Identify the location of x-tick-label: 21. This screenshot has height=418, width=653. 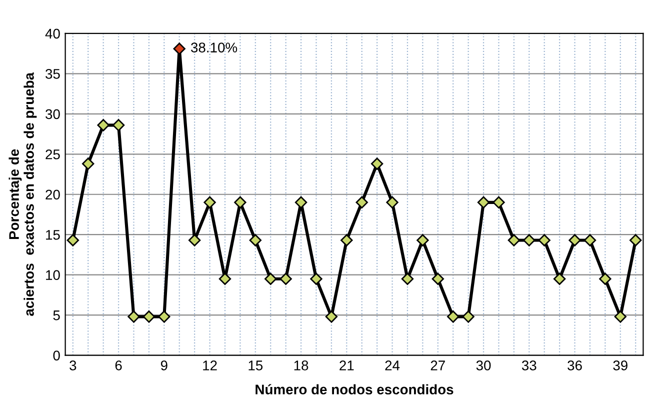
(347, 365).